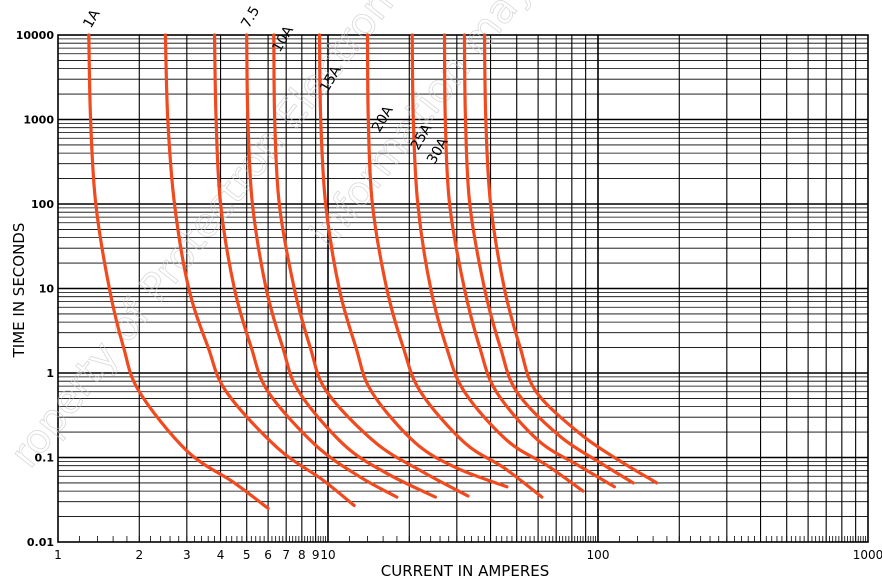 The width and height of the screenshot is (882, 582). Describe the element at coordinates (58, 555) in the screenshot. I see `x-tick-label: 1` at that location.